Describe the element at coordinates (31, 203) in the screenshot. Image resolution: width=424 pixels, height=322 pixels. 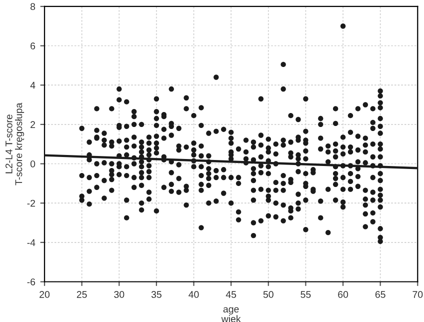
I see `y-tick-label: -2` at that location.